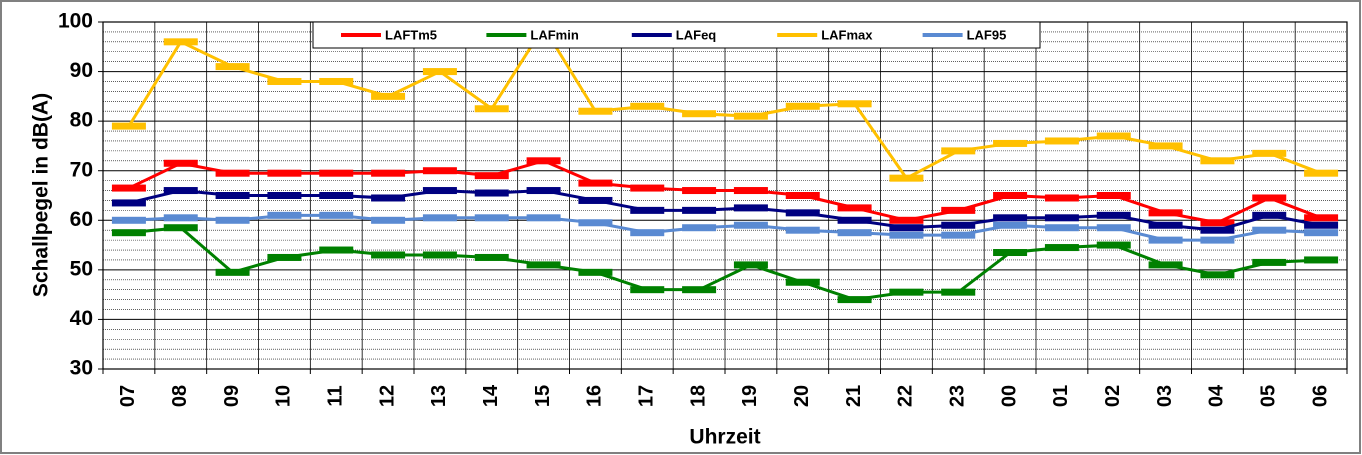 The image size is (1362, 455). I want to click on legend-label: LAF95, so click(987, 34).